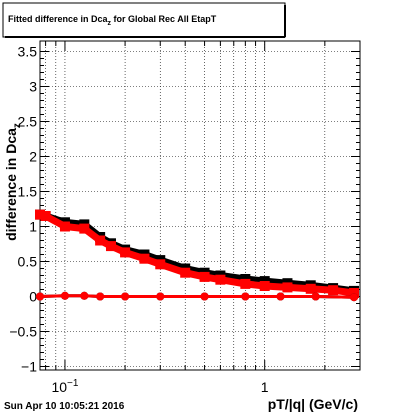  What do you see at coordinates (265, 387) in the screenshot?
I see `x-tick-label: 1` at bounding box center [265, 387].